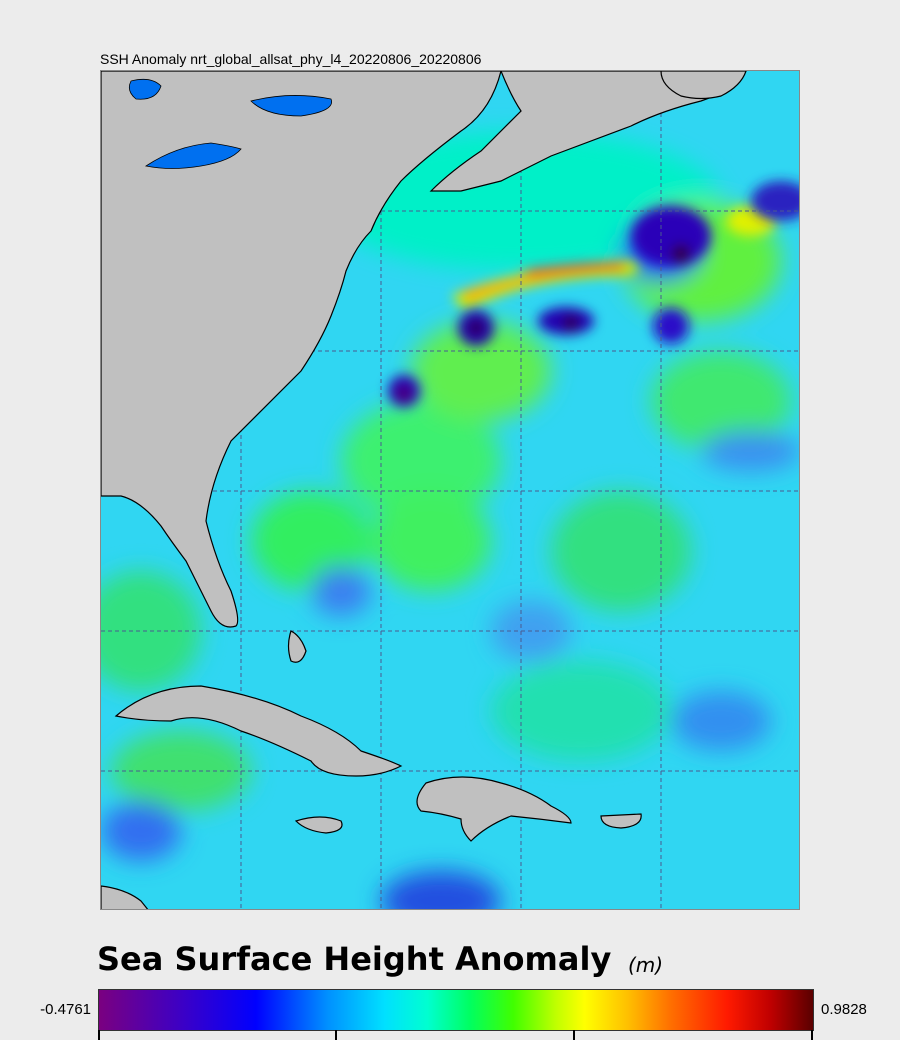 The width and height of the screenshot is (900, 1040). Describe the element at coordinates (297, 646) in the screenshot. I see `bahamas-andros` at that location.